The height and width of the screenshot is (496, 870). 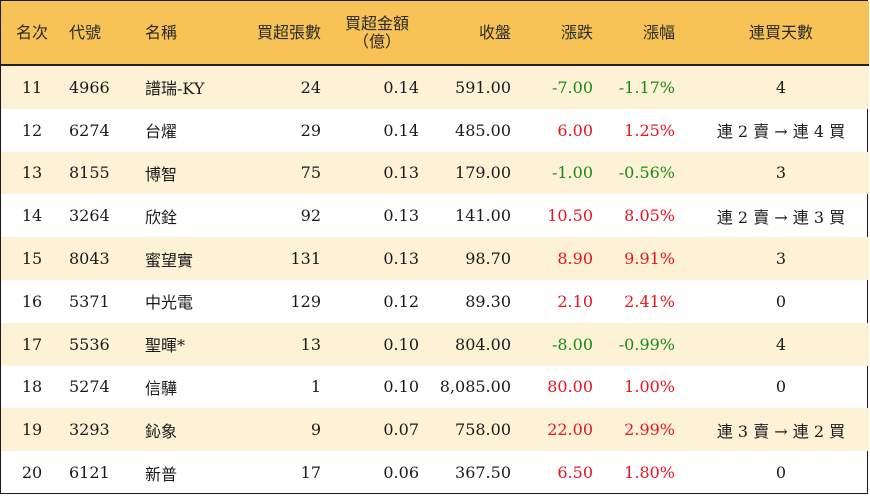 I want to click on cell-name: 蜜望實, so click(x=180, y=258).